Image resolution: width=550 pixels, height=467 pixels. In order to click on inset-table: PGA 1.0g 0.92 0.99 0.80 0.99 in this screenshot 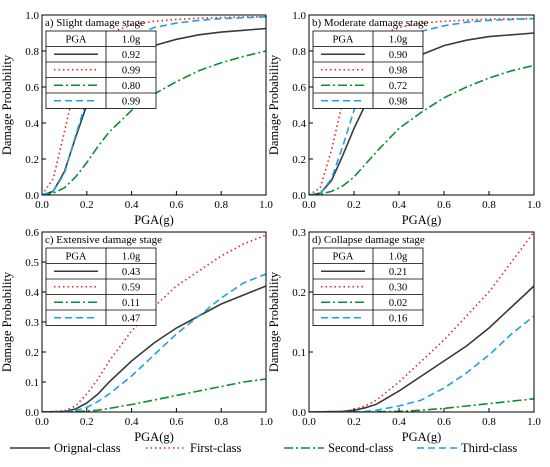, I will do `click(101, 69)`.